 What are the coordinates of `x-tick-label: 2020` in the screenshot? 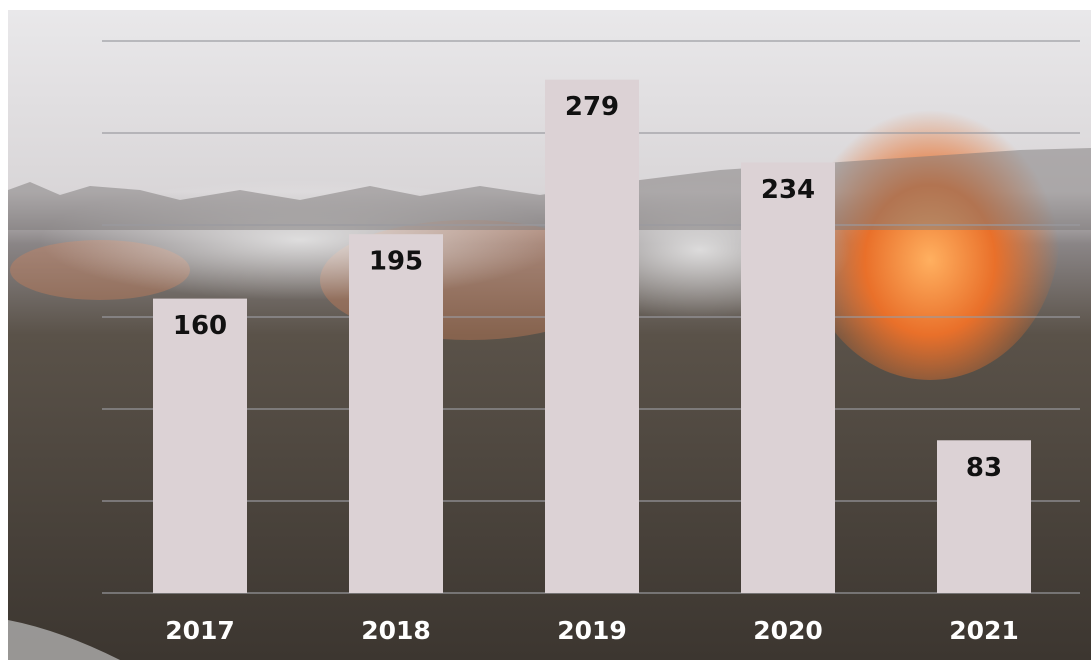 It's located at (788, 630).